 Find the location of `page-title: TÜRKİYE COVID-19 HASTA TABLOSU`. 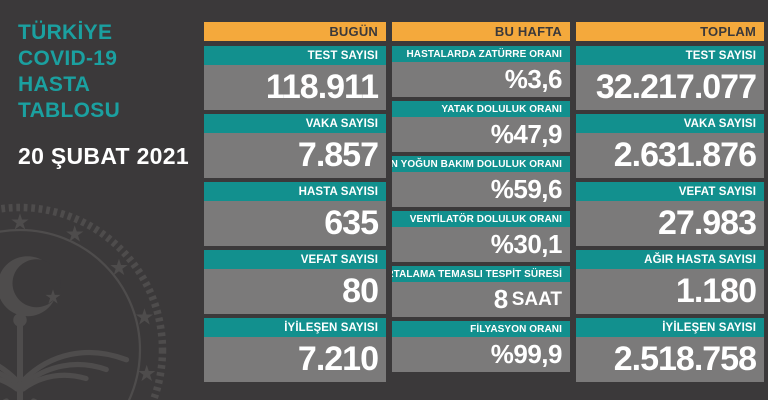

page-title: TÜRKİYE COVID-19 HASTA TABLOSU is located at coordinates (69, 72).